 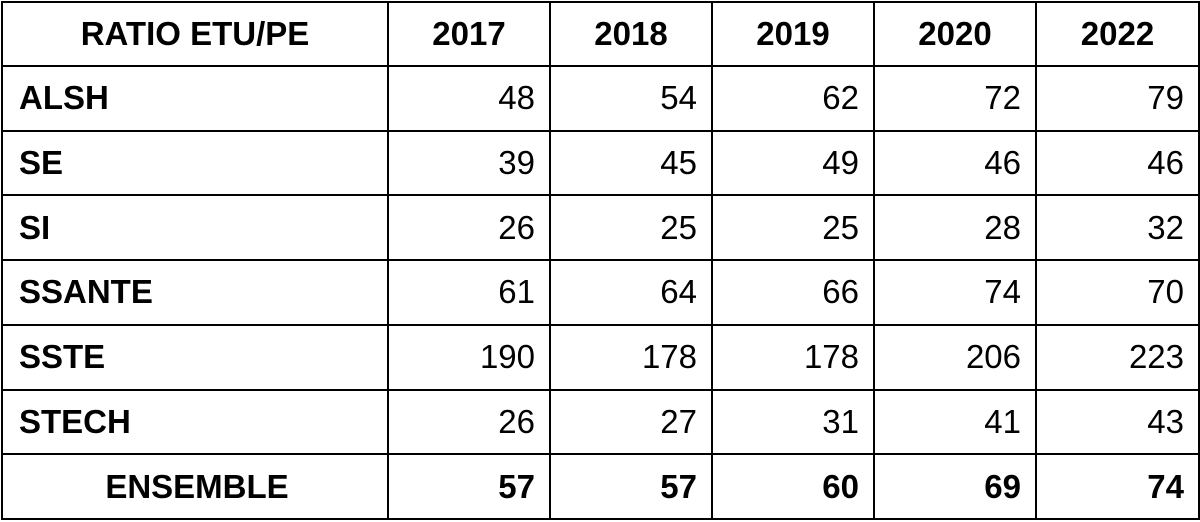 I want to click on header-year-cell: 2020, so click(x=955, y=34).